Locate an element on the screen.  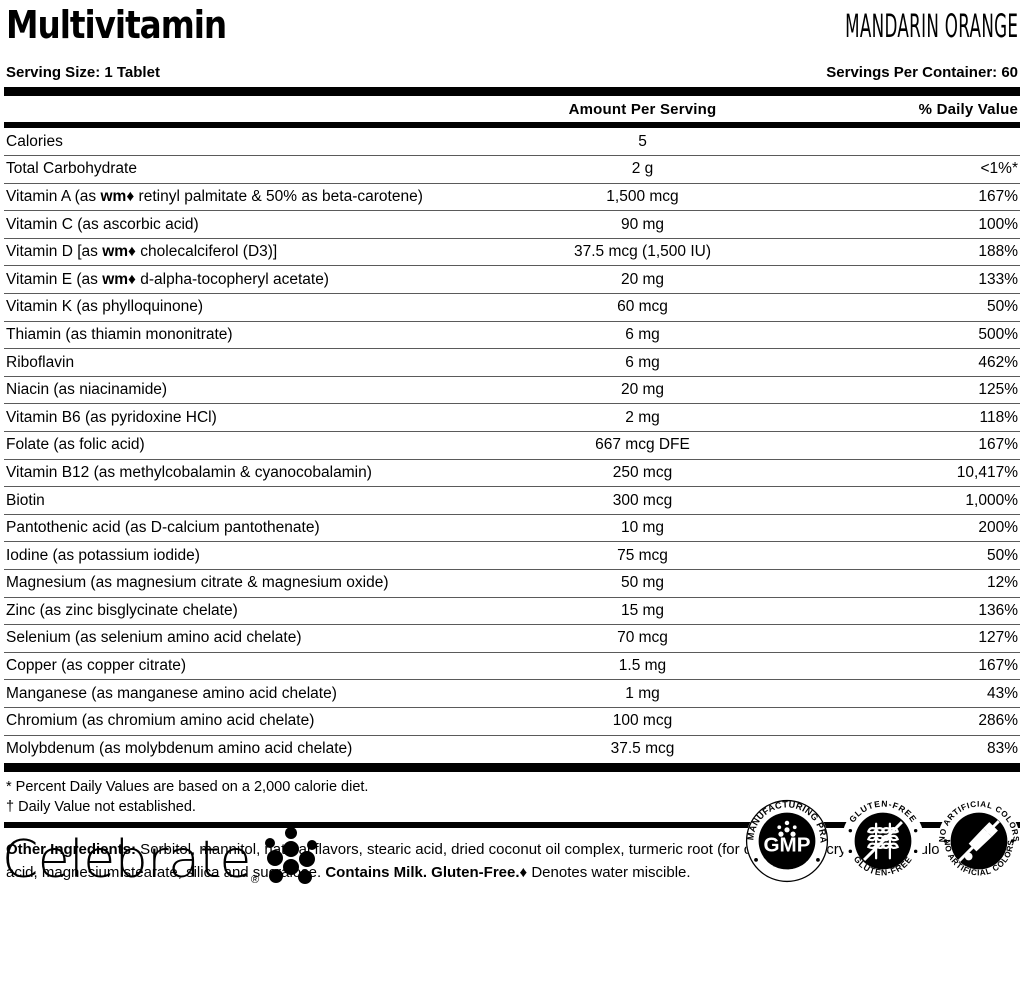
table-row: Vitamin C (as ascorbic acid) 90 mg 100% is located at coordinates (512, 224).